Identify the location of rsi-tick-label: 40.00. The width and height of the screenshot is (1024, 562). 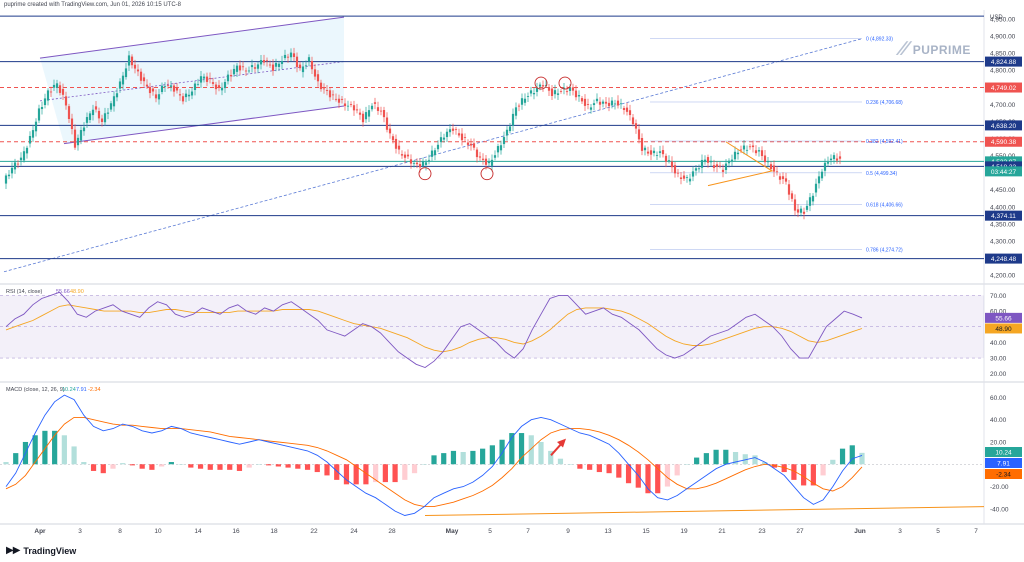
(998, 343).